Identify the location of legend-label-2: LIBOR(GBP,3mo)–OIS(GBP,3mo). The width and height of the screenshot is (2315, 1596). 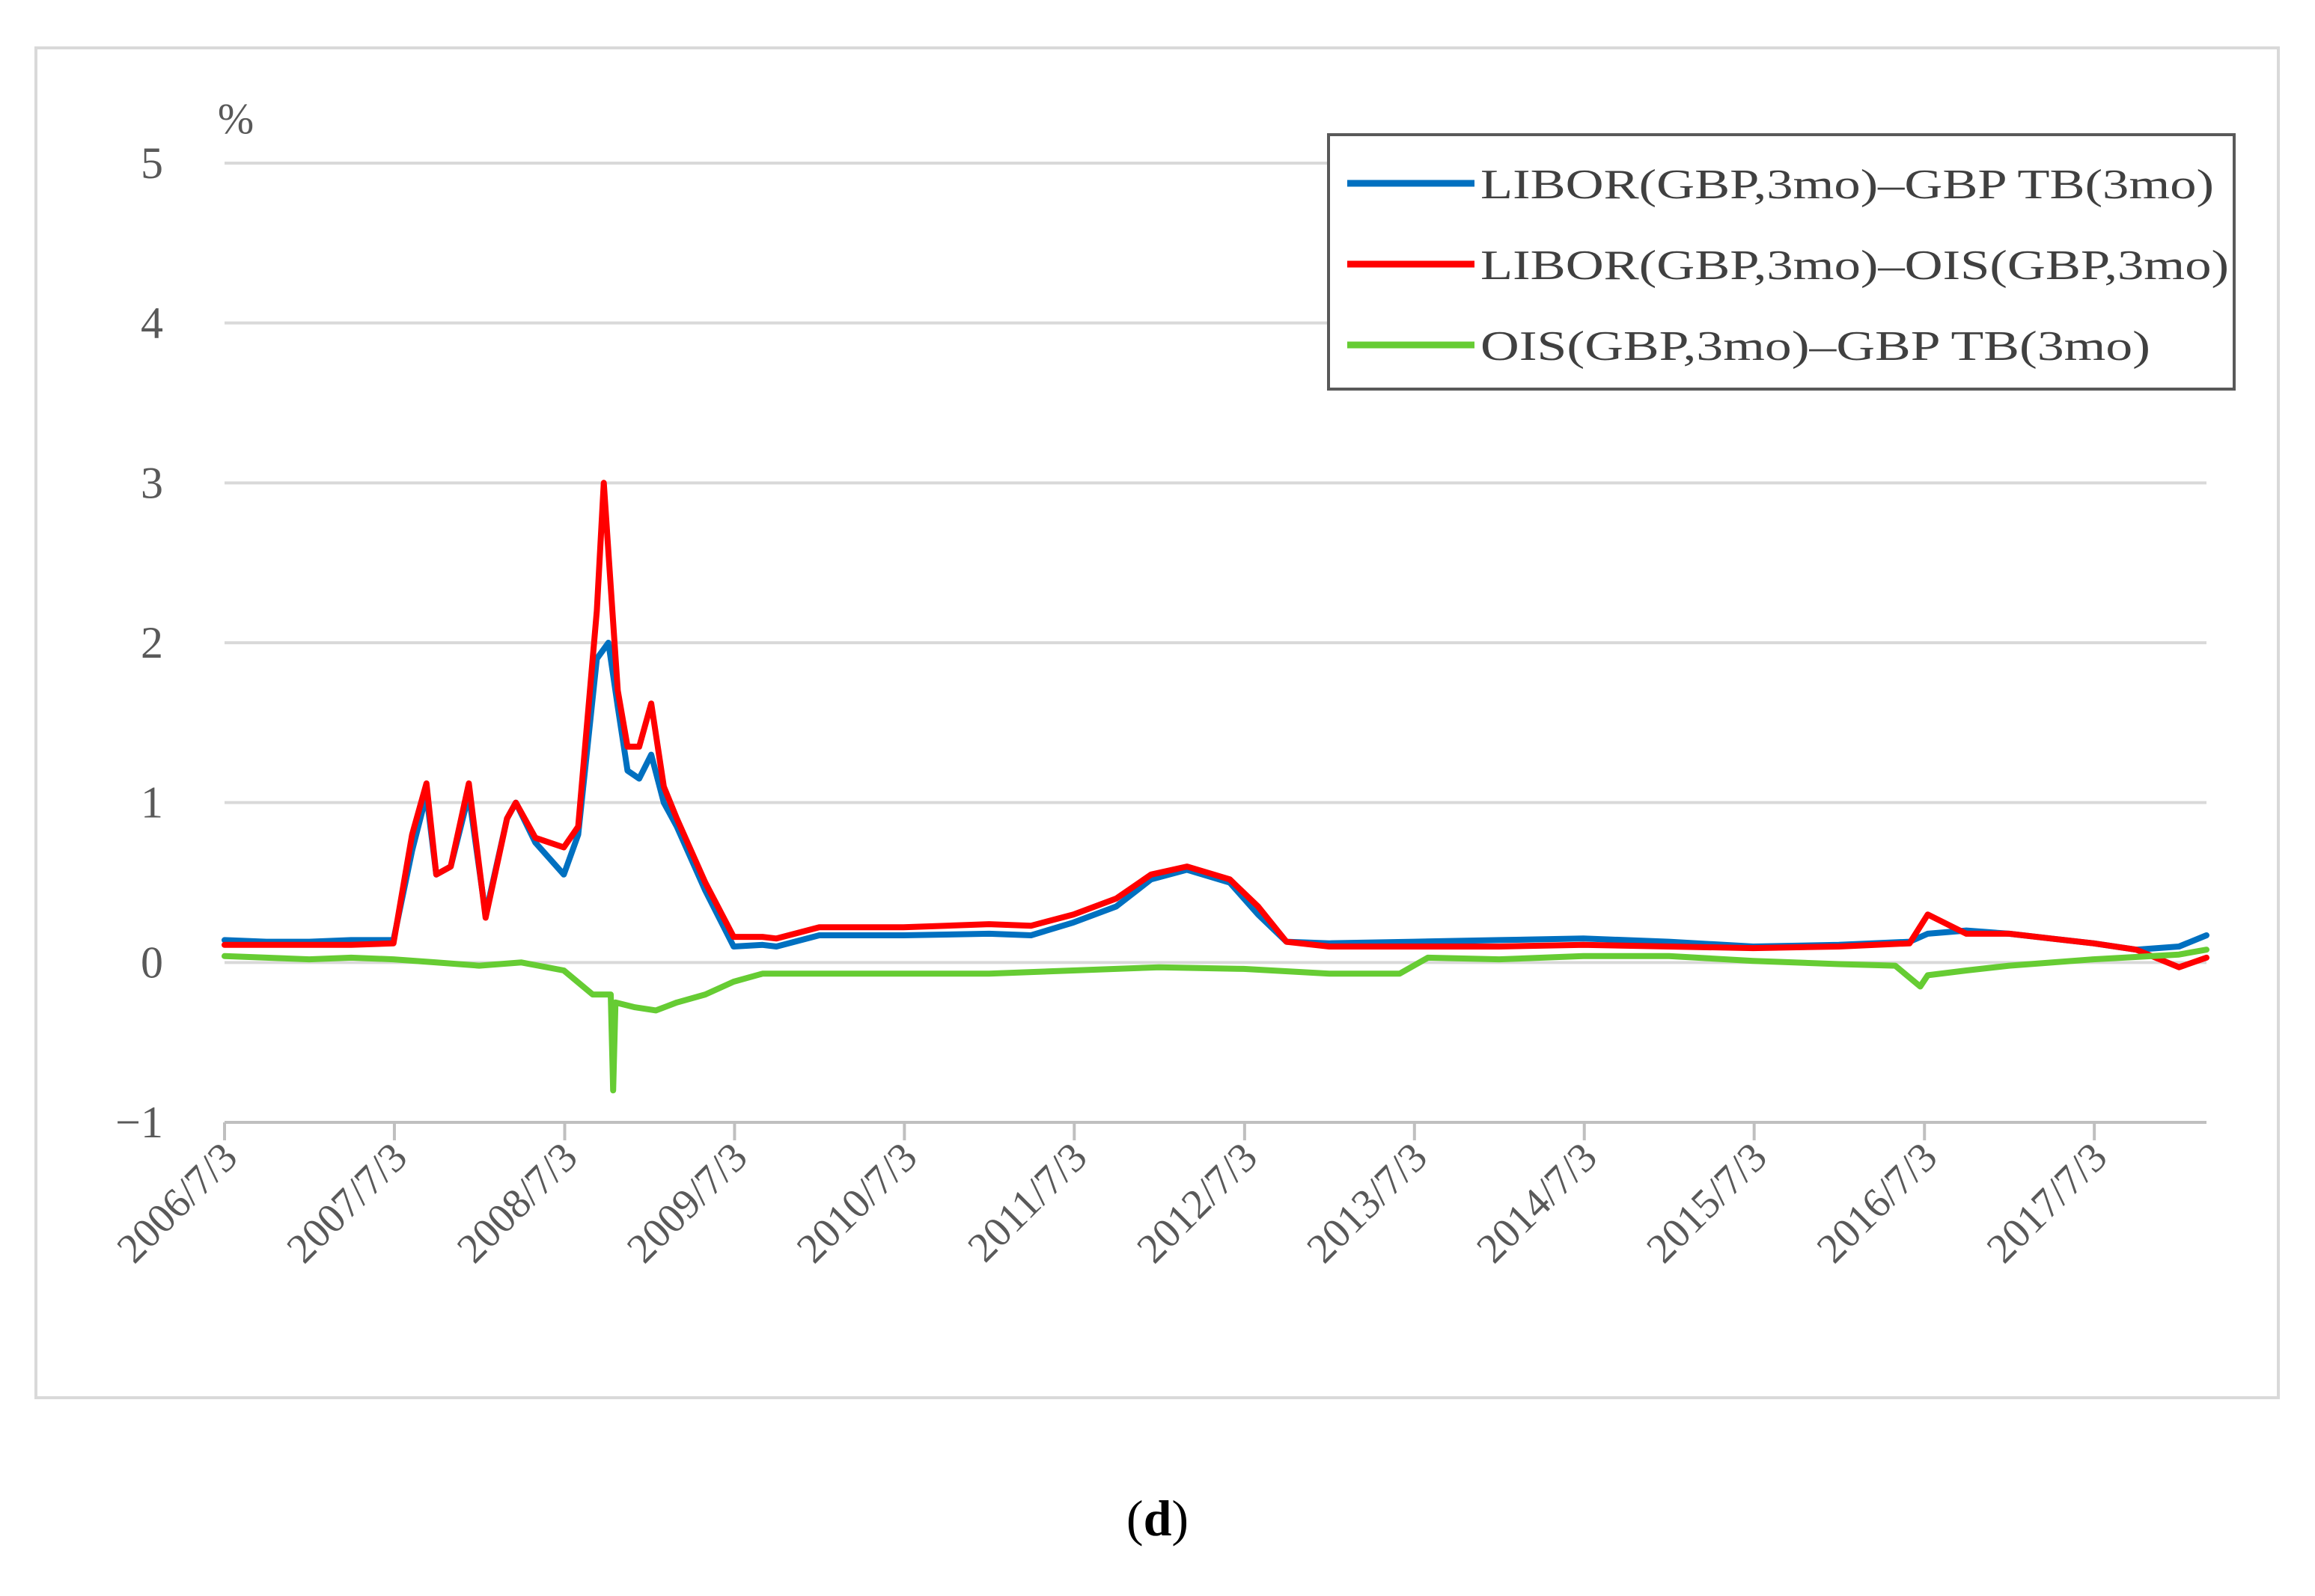
(1854, 265).